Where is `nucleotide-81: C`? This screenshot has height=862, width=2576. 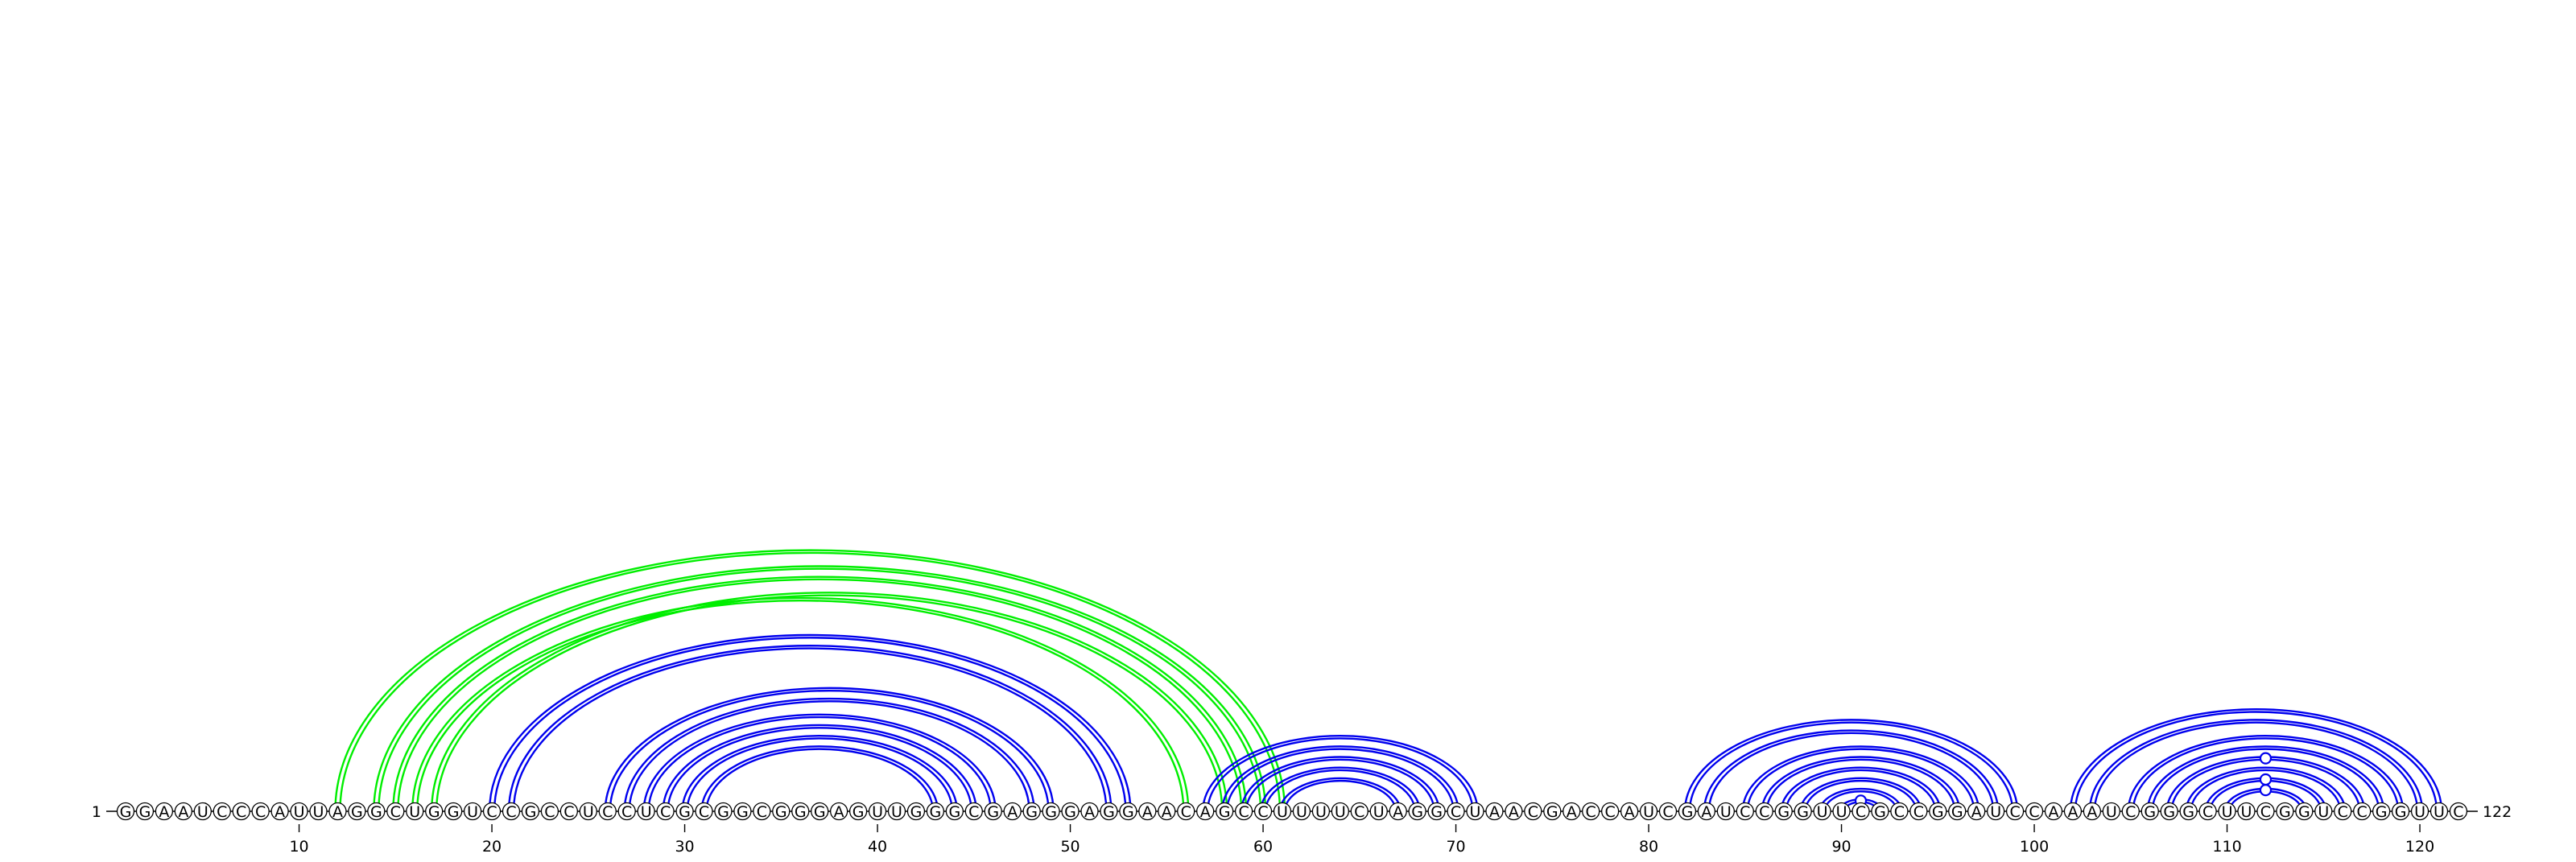
nucleotide-81: C is located at coordinates (1668, 811).